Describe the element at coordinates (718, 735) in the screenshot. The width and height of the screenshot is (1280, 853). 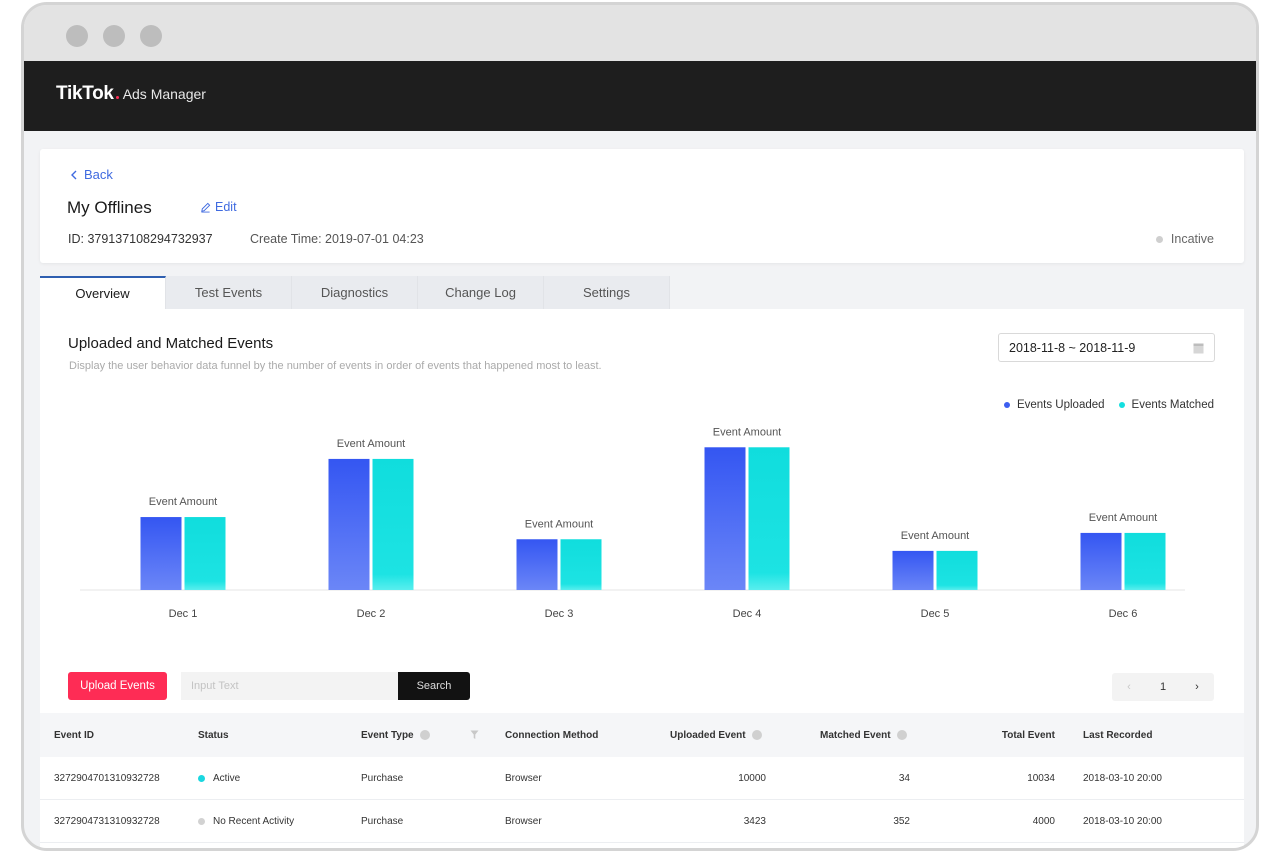
I see `column-header-uploaded-event: Uploaded Event` at that location.